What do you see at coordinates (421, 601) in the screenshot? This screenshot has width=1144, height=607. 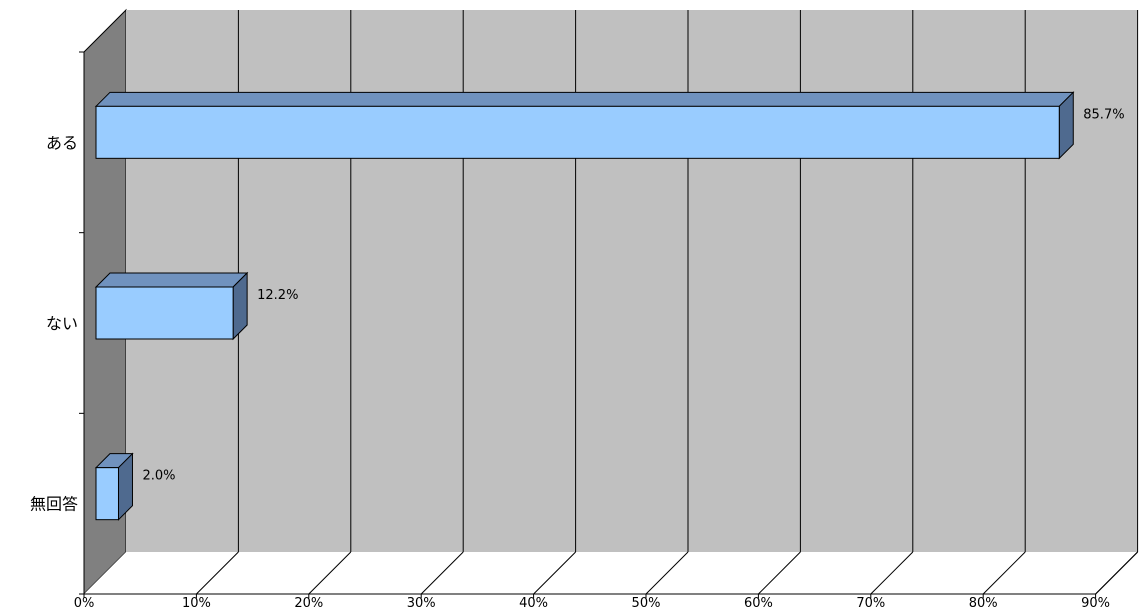 I see `x-tick-label: 30%` at bounding box center [421, 601].